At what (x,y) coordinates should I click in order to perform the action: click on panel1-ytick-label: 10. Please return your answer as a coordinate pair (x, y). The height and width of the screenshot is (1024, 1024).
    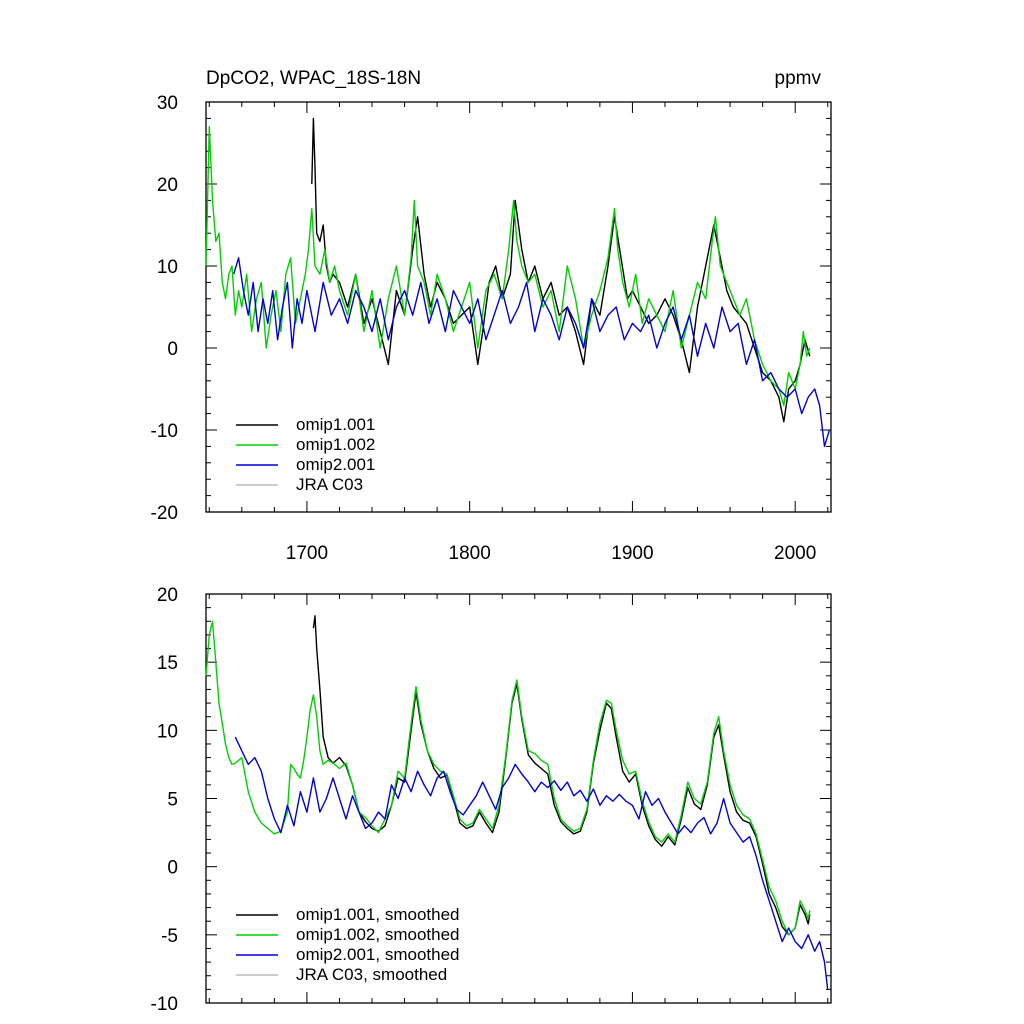
    Looking at the image, I should click on (167, 267).